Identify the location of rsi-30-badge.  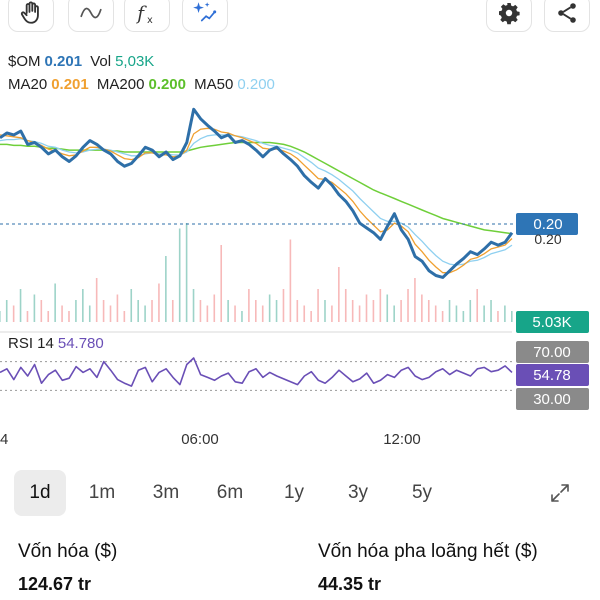
(552, 399).